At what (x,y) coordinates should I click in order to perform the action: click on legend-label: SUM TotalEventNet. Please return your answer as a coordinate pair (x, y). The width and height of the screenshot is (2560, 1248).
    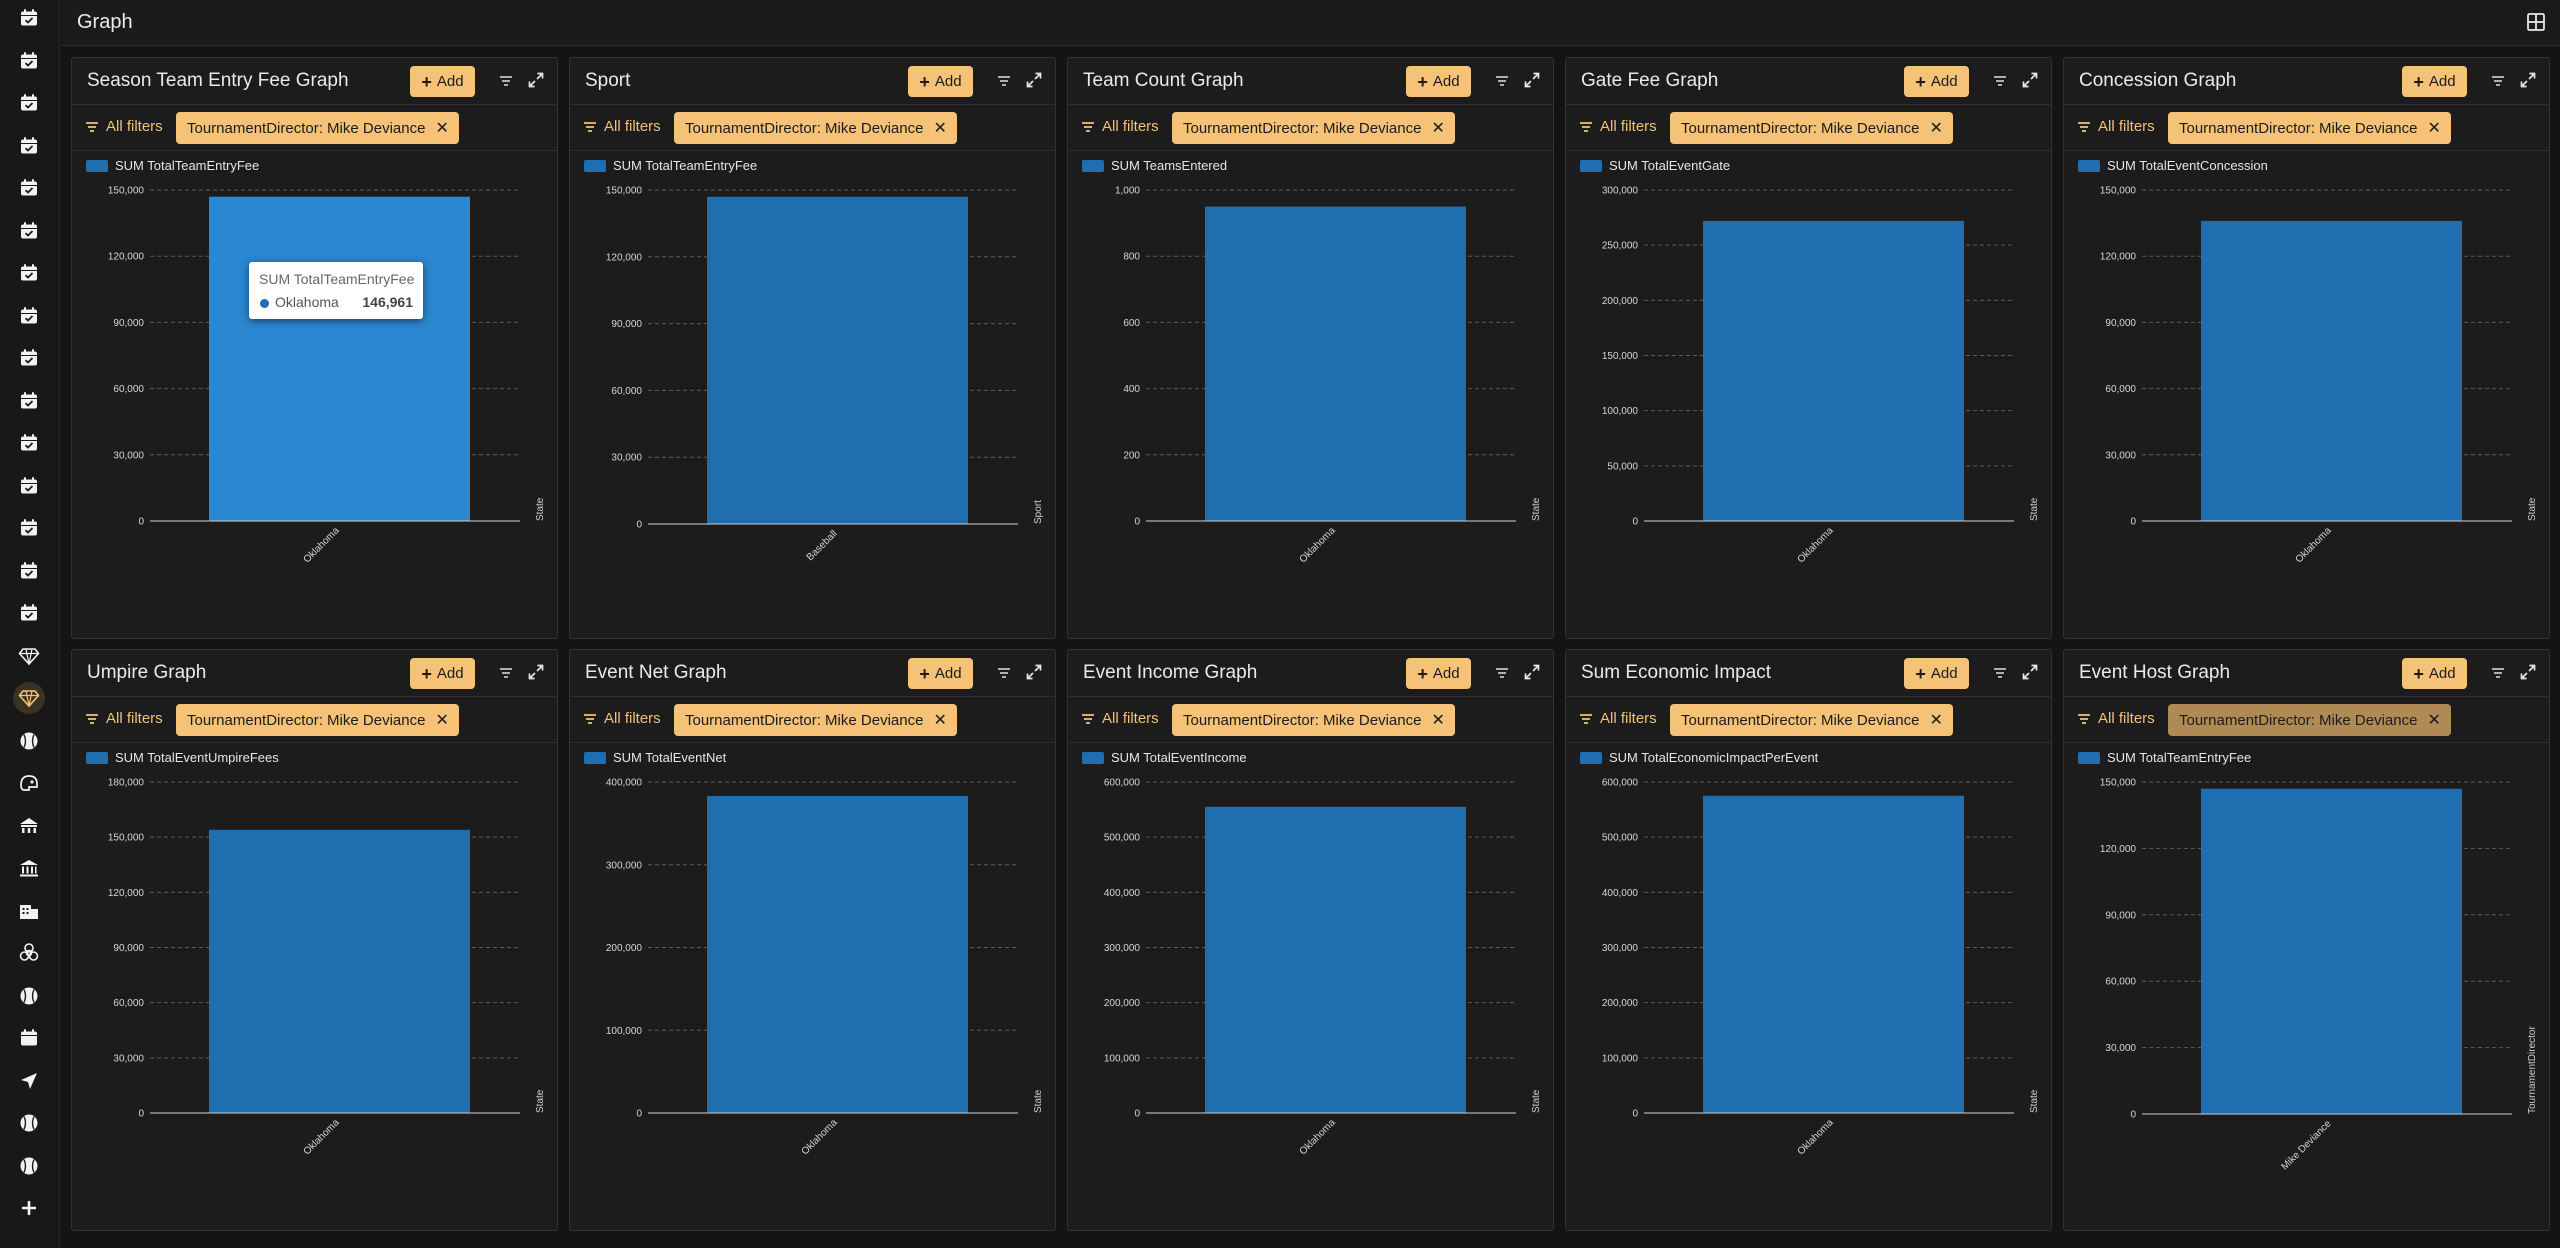
    Looking at the image, I should click on (670, 757).